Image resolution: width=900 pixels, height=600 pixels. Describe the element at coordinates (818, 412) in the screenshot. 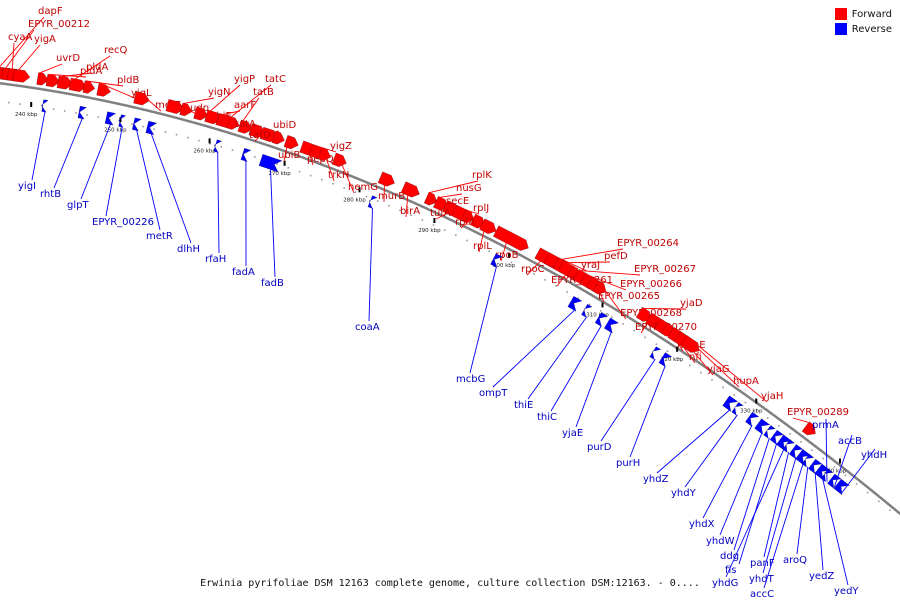

I see `forward-gene-label: EPYR_00289` at that location.